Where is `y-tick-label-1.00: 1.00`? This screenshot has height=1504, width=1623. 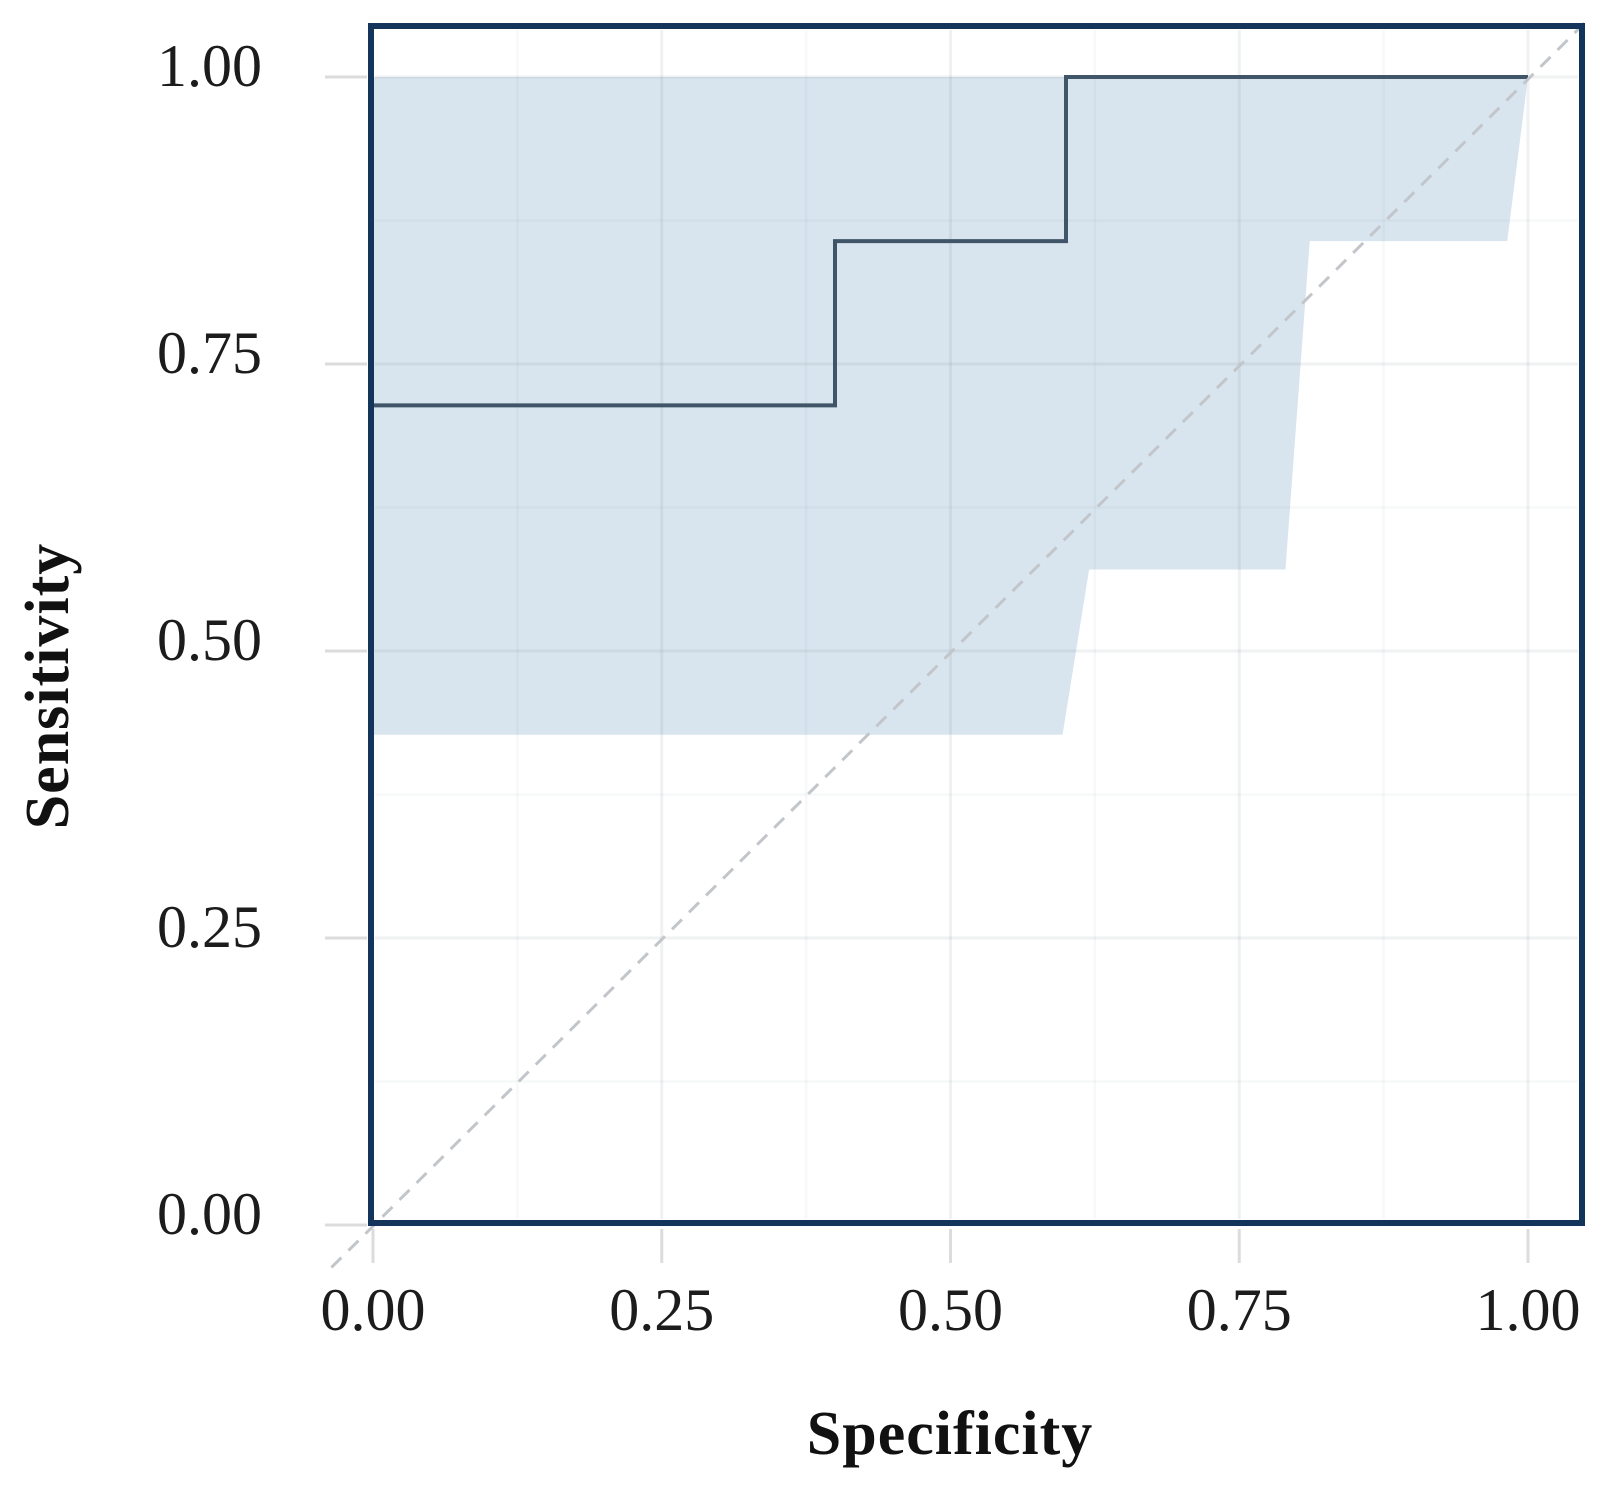 y-tick-label-1.00: 1.00 is located at coordinates (209, 66).